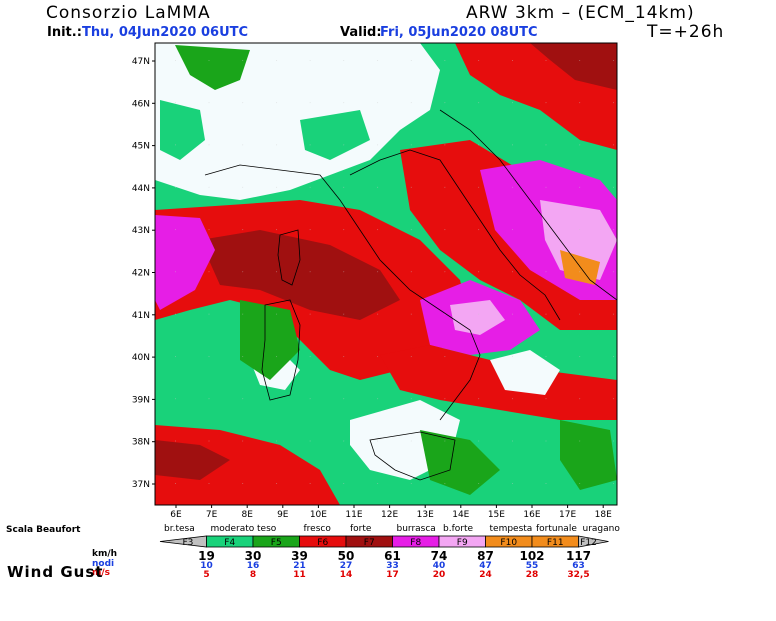 Image resolution: width=776 pixels, height=621 pixels. Describe the element at coordinates (206, 556) in the screenshot. I see `threshold-kmh: 19` at that location.